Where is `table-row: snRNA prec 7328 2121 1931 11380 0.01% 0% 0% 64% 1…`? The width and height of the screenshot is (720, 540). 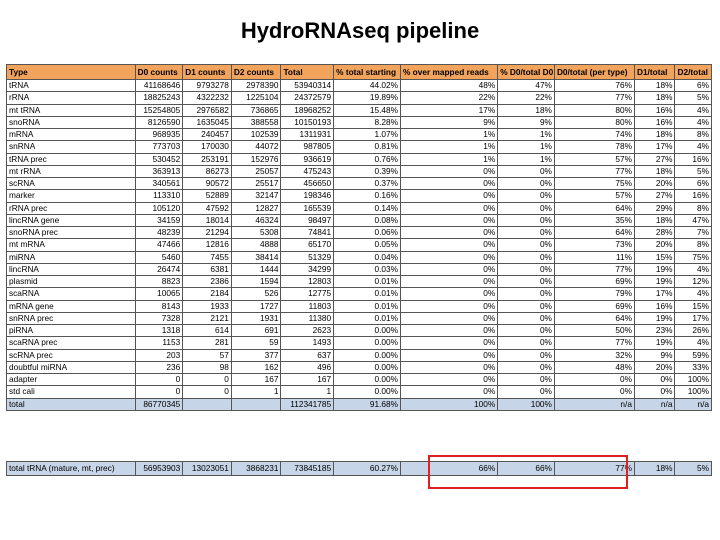
table-row: snRNA prec 7328 2121 1931 11380 0.01% 0% 0% 64% 1… is located at coordinates (359, 318).